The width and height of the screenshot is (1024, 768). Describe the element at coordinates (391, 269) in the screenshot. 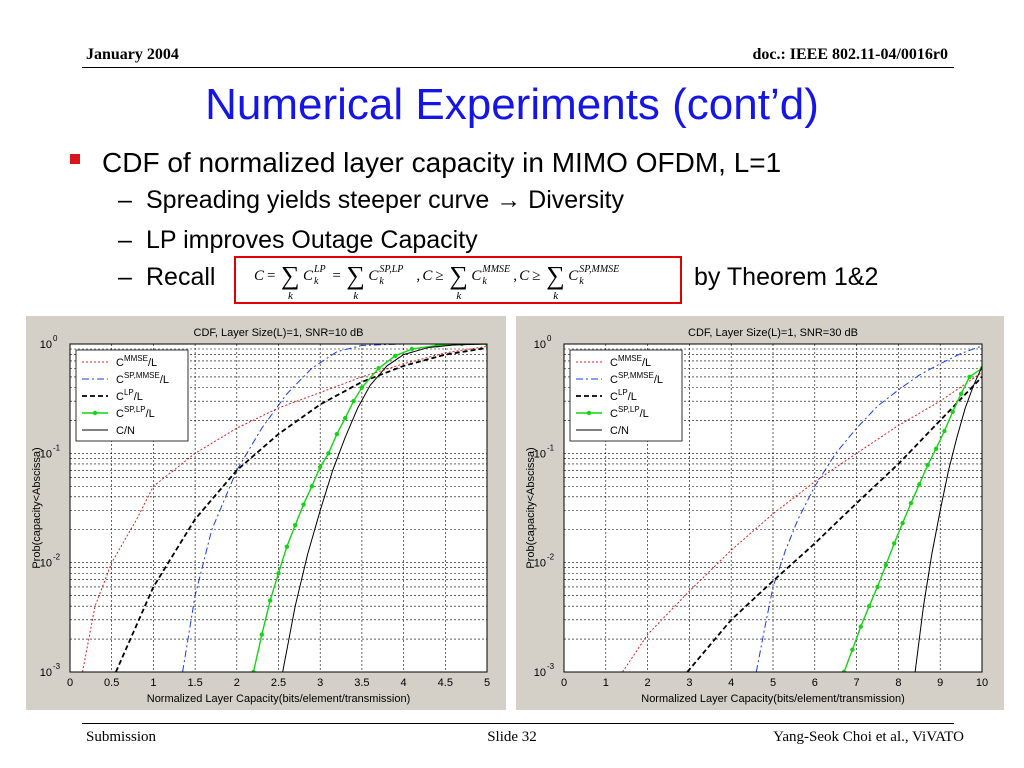

I see `formula-superscript: SP,LP` at that location.